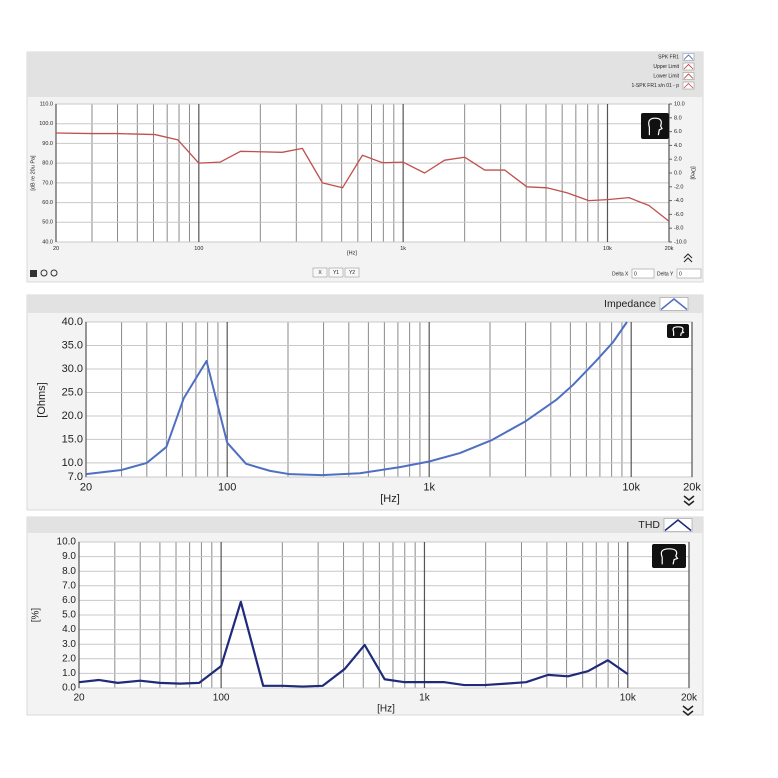 The height and width of the screenshot is (778, 778). Describe the element at coordinates (678, 201) in the screenshot. I see `y2-tick-label: -4.0` at that location.